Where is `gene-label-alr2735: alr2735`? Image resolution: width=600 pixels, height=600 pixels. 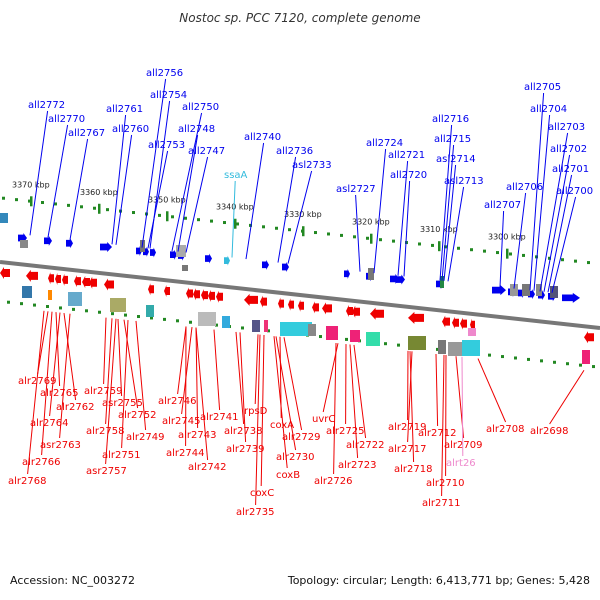
gene-label-alr2735: alr2735 is located at coordinates (255, 512).